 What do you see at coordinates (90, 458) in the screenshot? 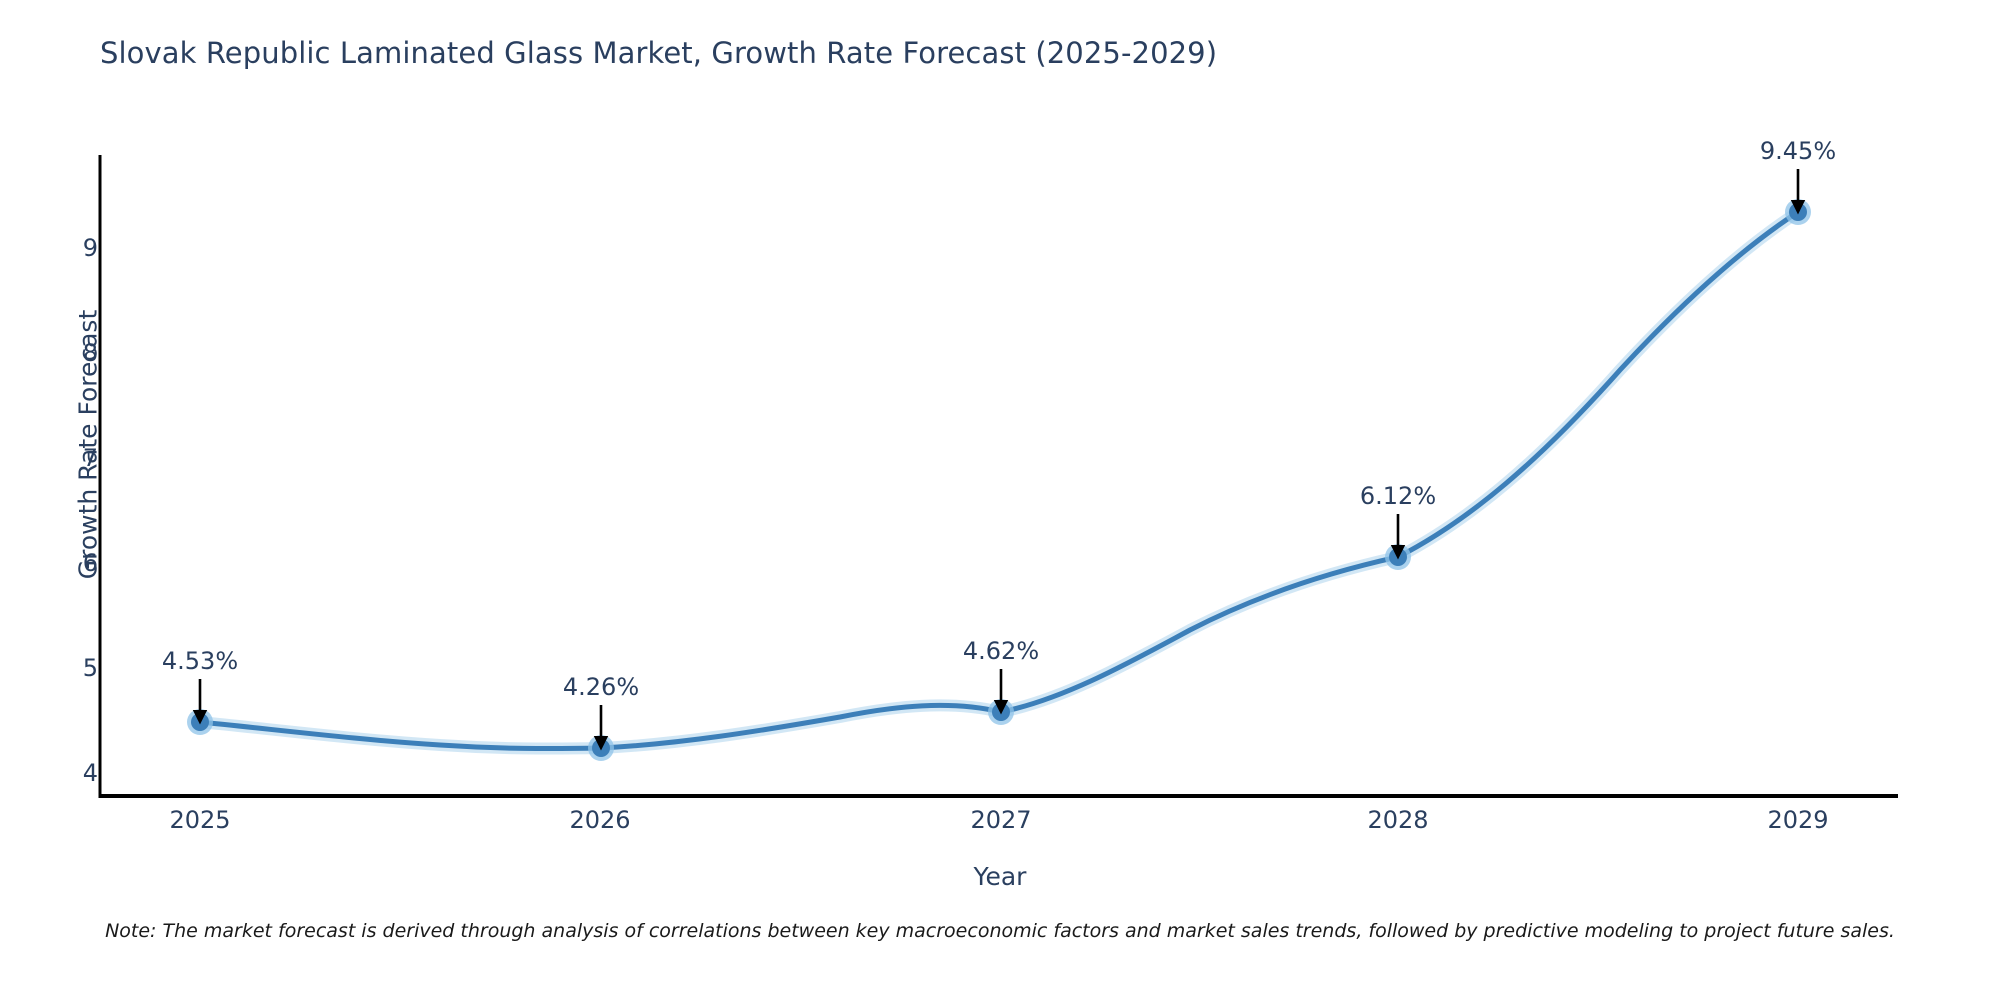
I see `y-tick-label: 7` at bounding box center [90, 458].